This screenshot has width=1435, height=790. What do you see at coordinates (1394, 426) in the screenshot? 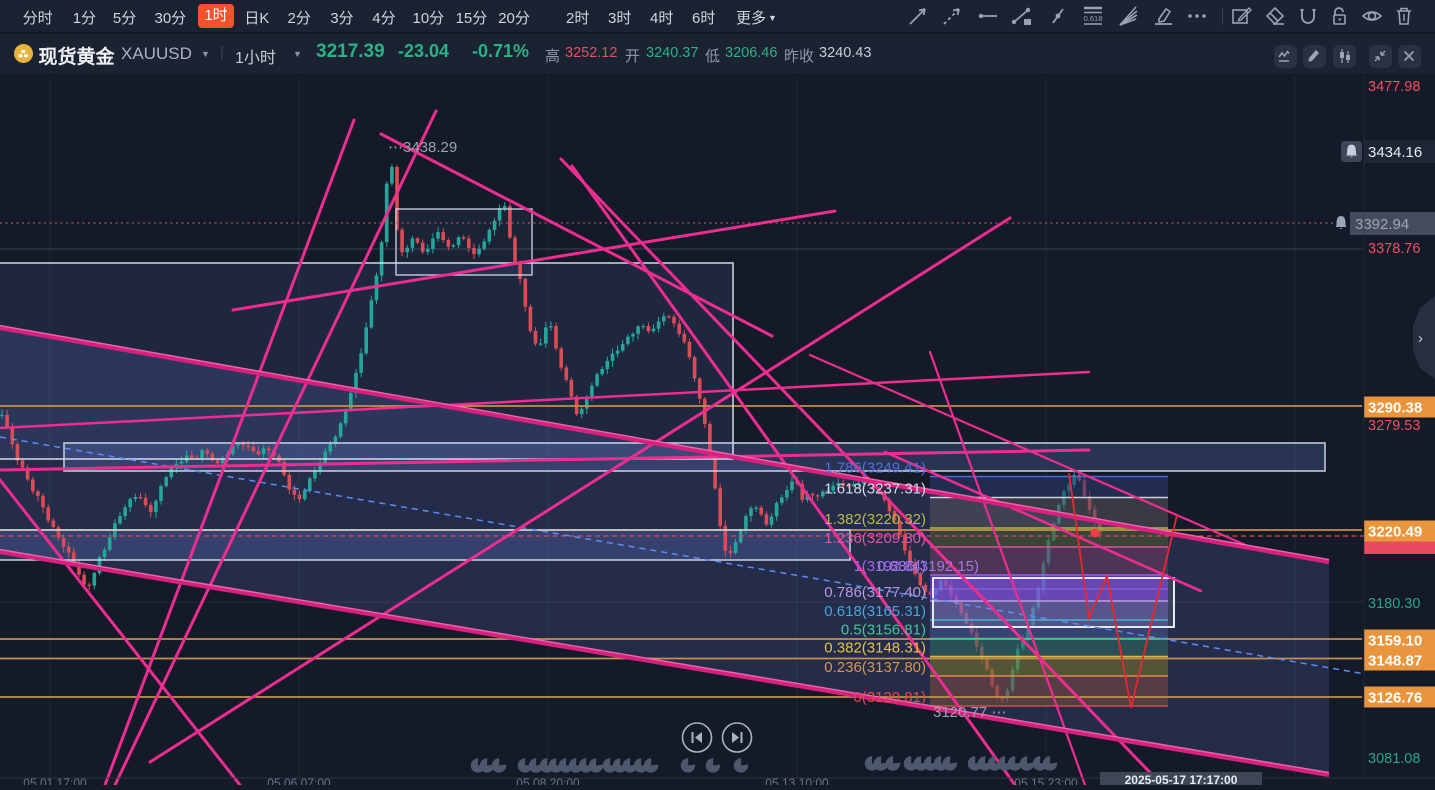
I see `svg-text: 3279.53` at bounding box center [1394, 426].